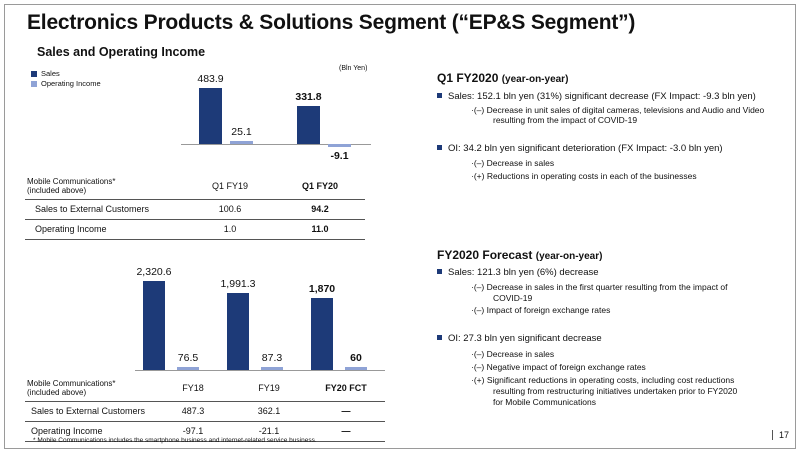  I want to click on table-fy-head-col1: FY18, so click(193, 387).